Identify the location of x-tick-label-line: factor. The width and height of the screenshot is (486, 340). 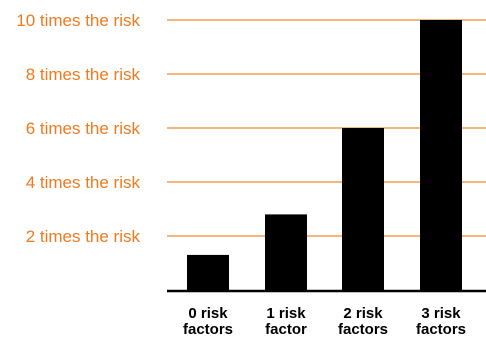
(286, 329).